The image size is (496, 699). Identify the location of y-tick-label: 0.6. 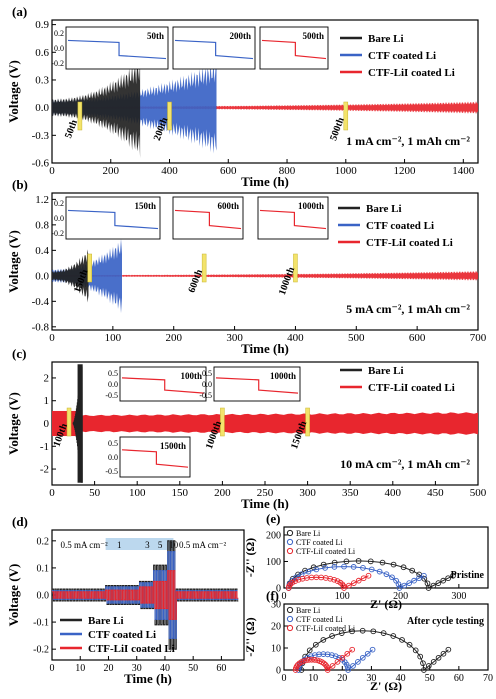
(42, 53).